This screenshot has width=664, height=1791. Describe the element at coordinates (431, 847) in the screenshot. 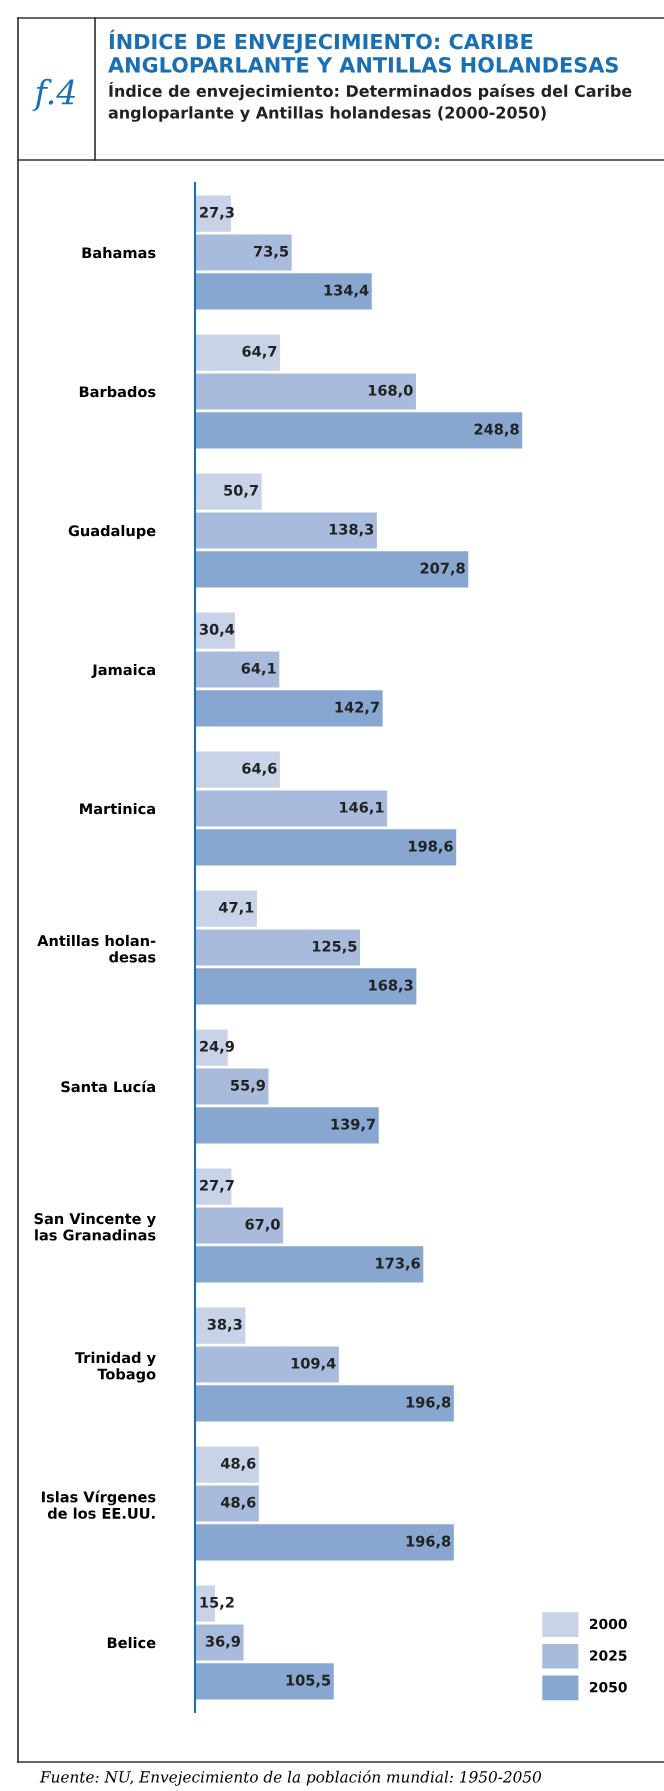

I see `data-label: 198,6` at that location.